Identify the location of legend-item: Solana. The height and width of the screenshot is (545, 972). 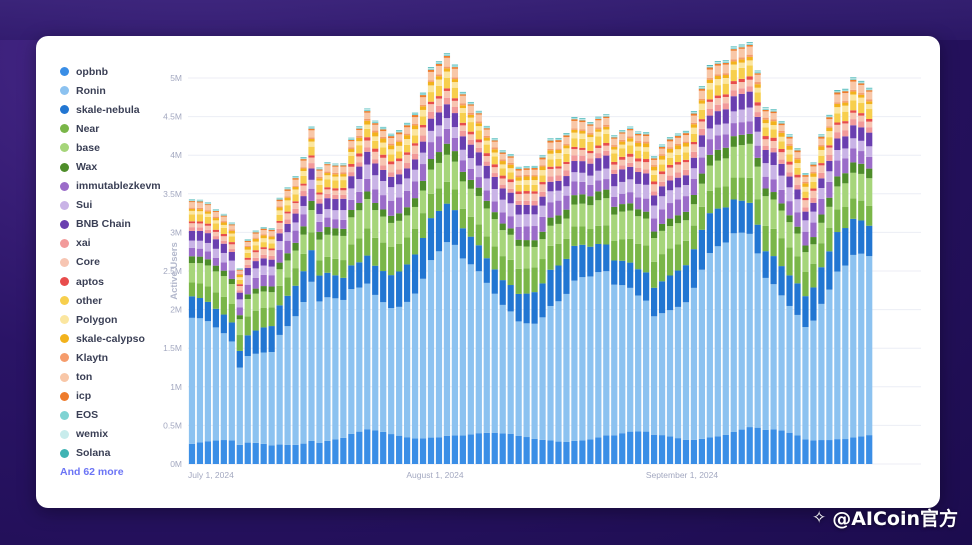
(125, 453).